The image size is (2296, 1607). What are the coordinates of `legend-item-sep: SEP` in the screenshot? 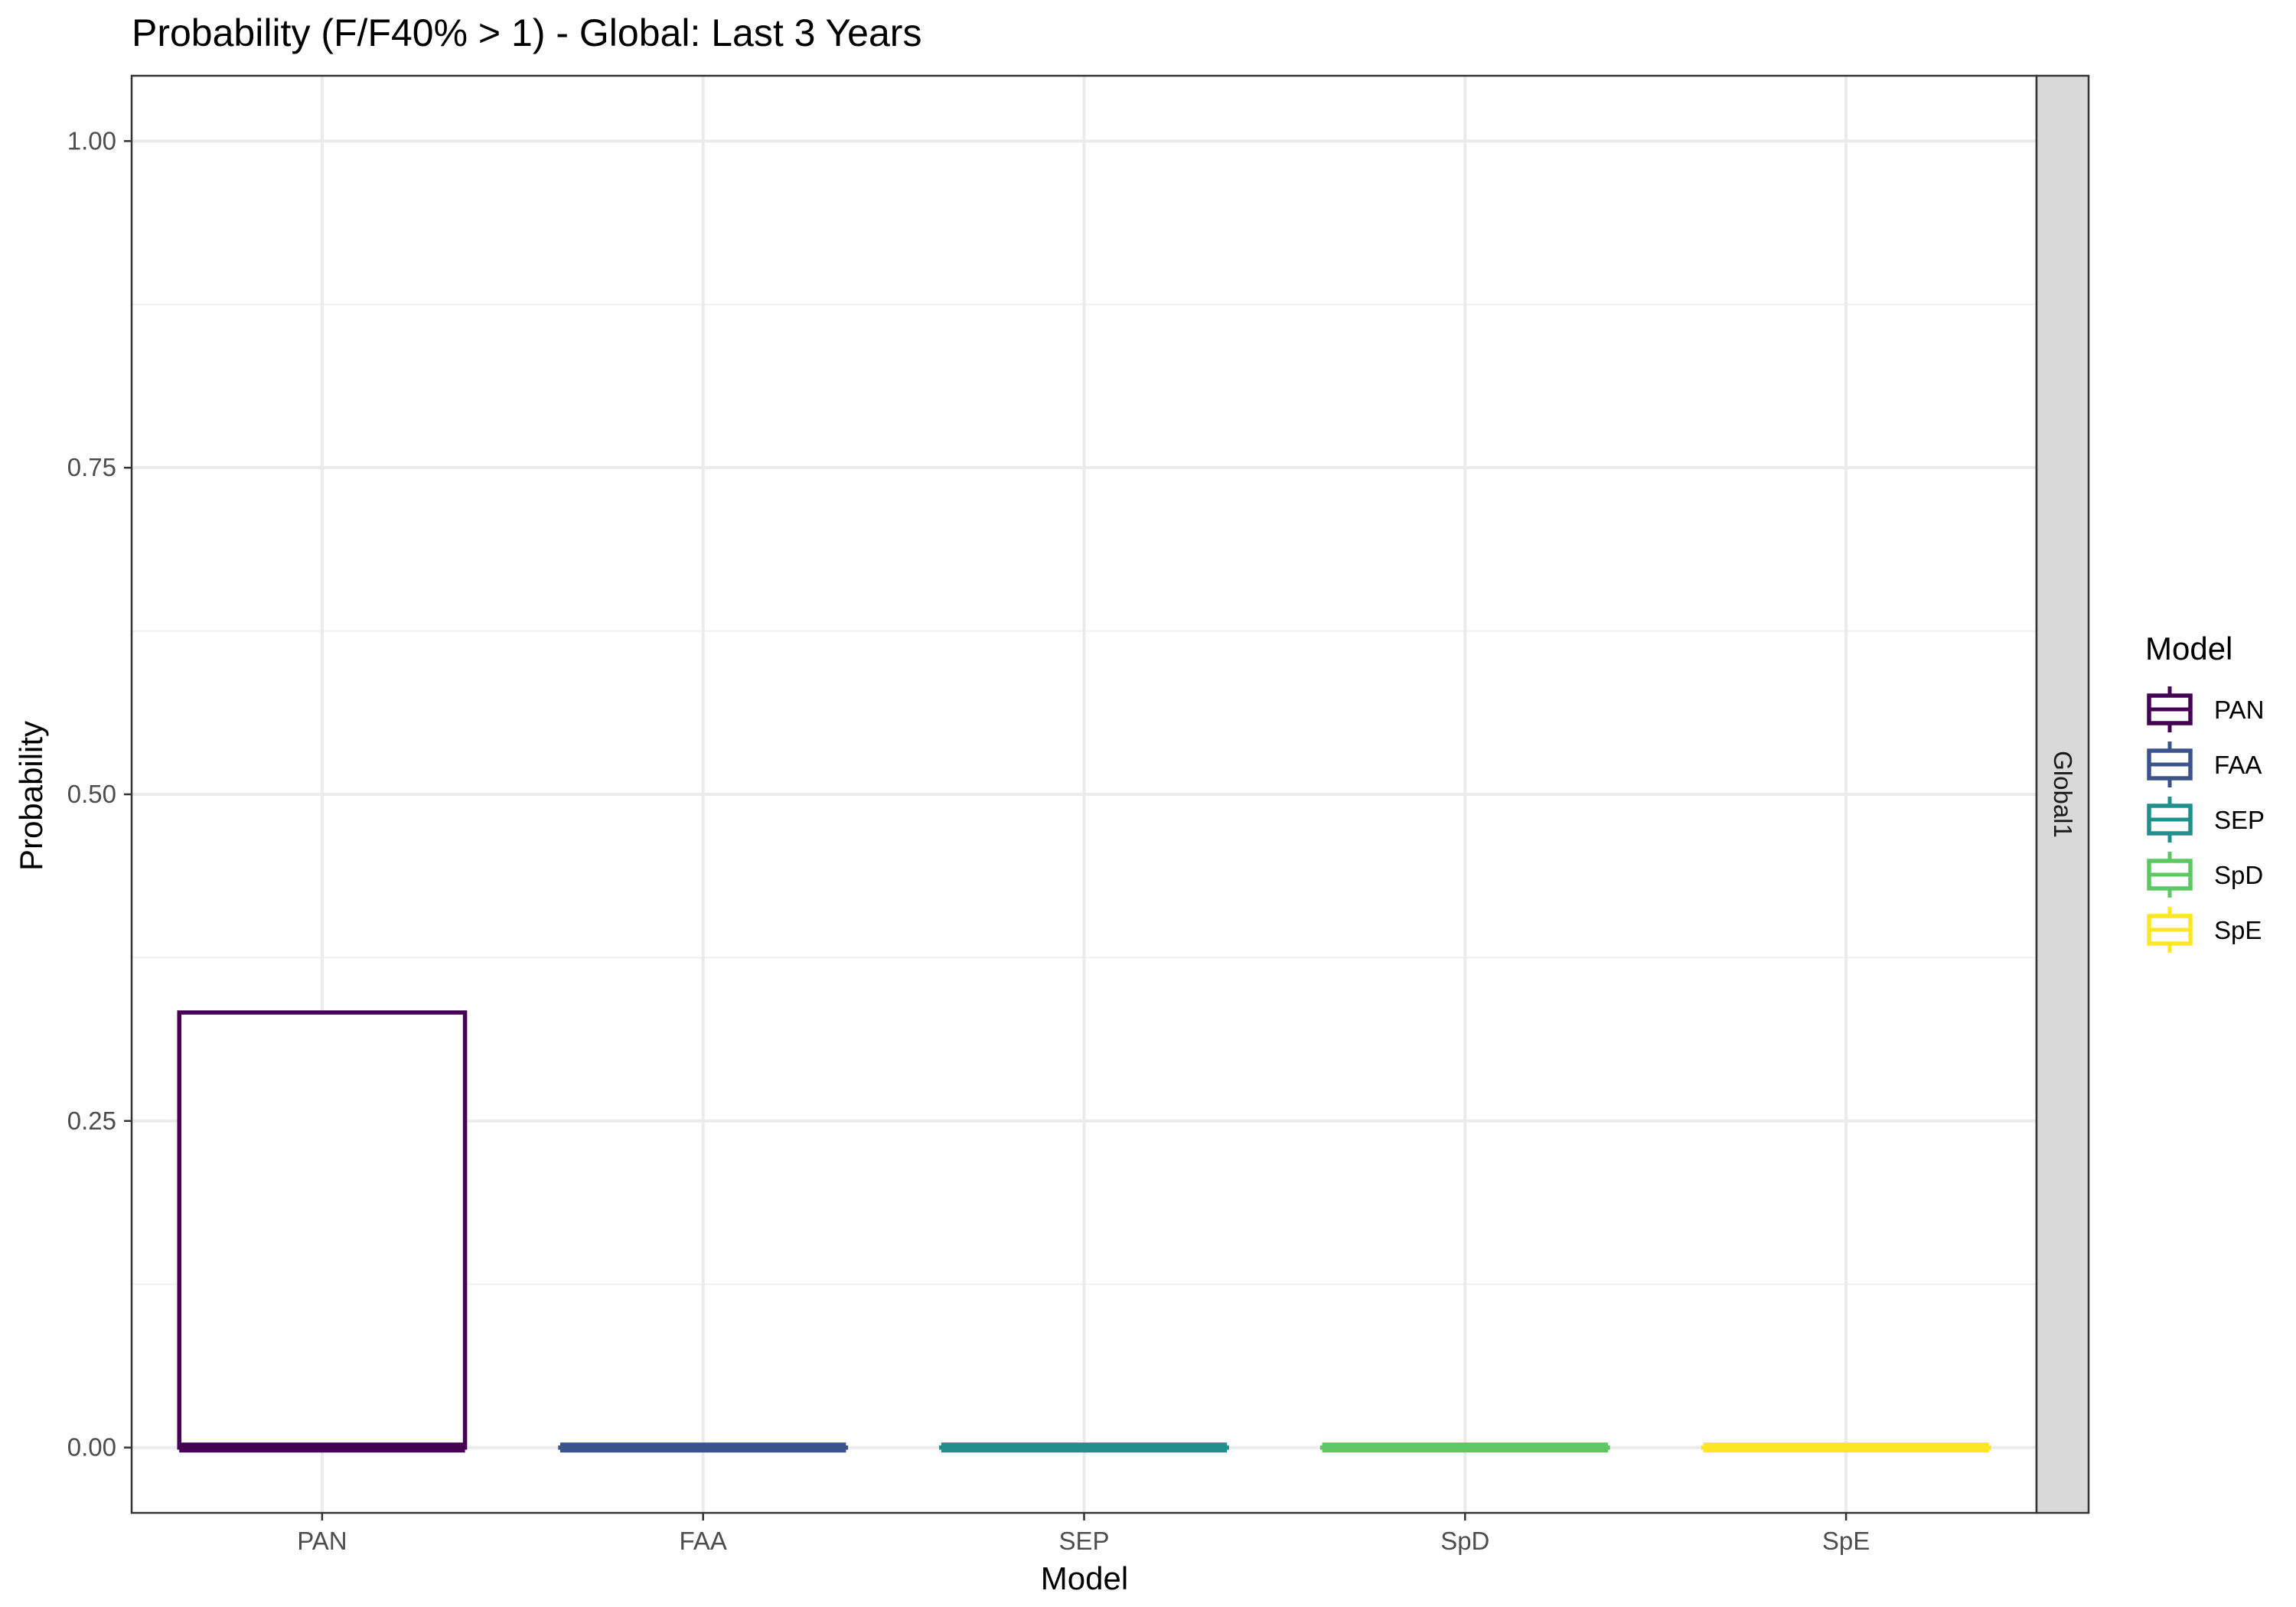 It's located at (2206, 820).